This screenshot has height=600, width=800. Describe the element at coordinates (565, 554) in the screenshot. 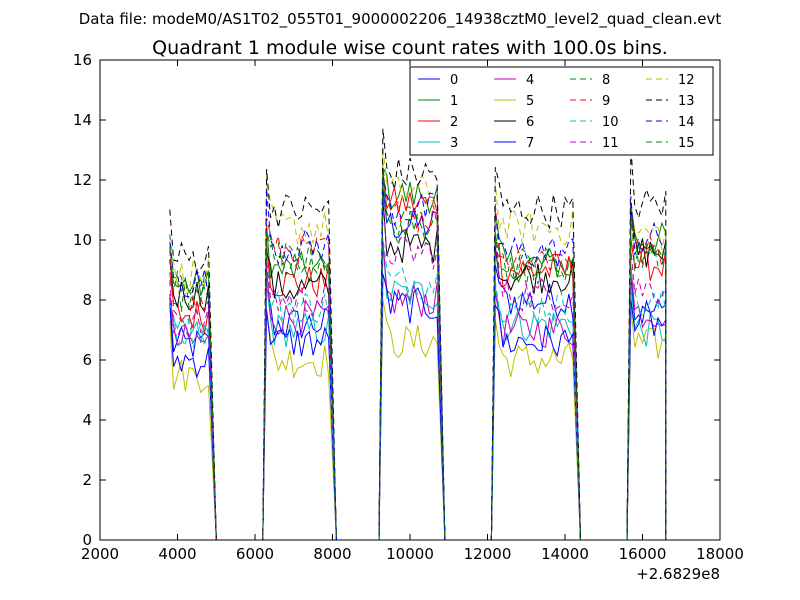

I see `x-tick-label: 14000` at that location.